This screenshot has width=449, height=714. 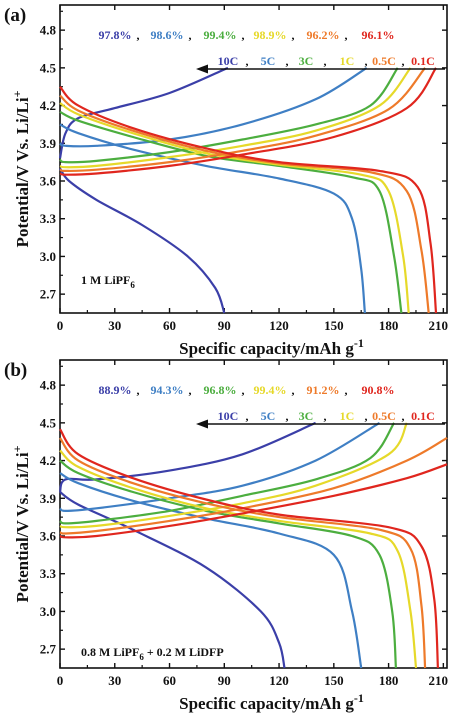 What do you see at coordinates (224, 680) in the screenshot?
I see `x-tick-label: 90` at bounding box center [224, 680].